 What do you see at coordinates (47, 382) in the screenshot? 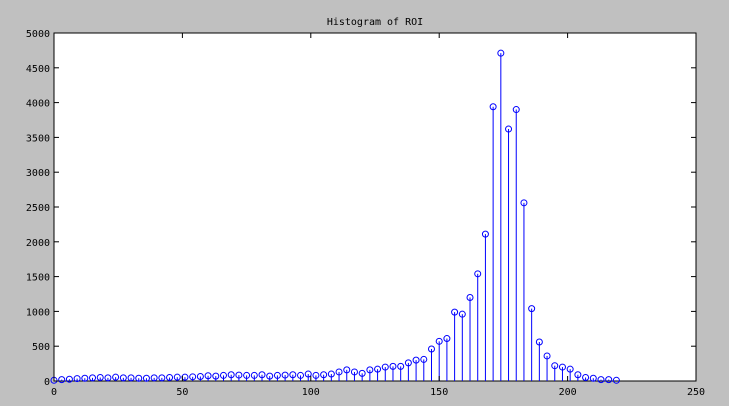
I see `y-tick-label: 0` at bounding box center [47, 382].